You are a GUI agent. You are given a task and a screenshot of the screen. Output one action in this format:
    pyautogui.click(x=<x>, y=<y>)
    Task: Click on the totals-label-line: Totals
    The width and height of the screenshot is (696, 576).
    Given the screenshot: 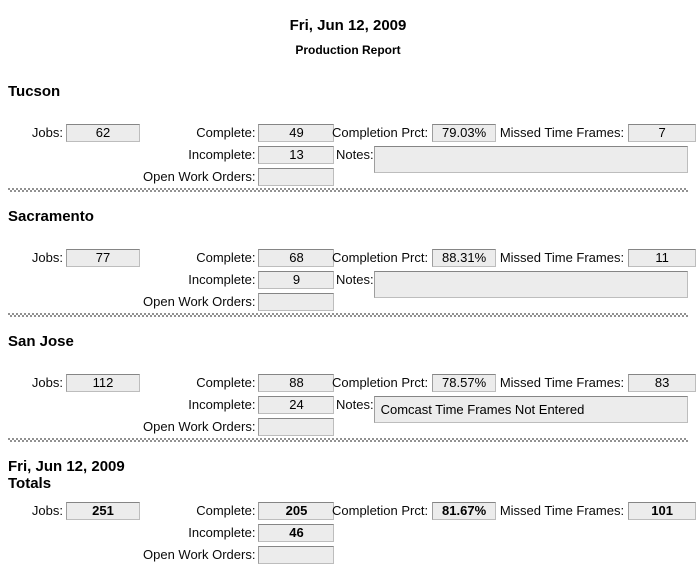 What is the action you would take?
    pyautogui.click(x=30, y=483)
    